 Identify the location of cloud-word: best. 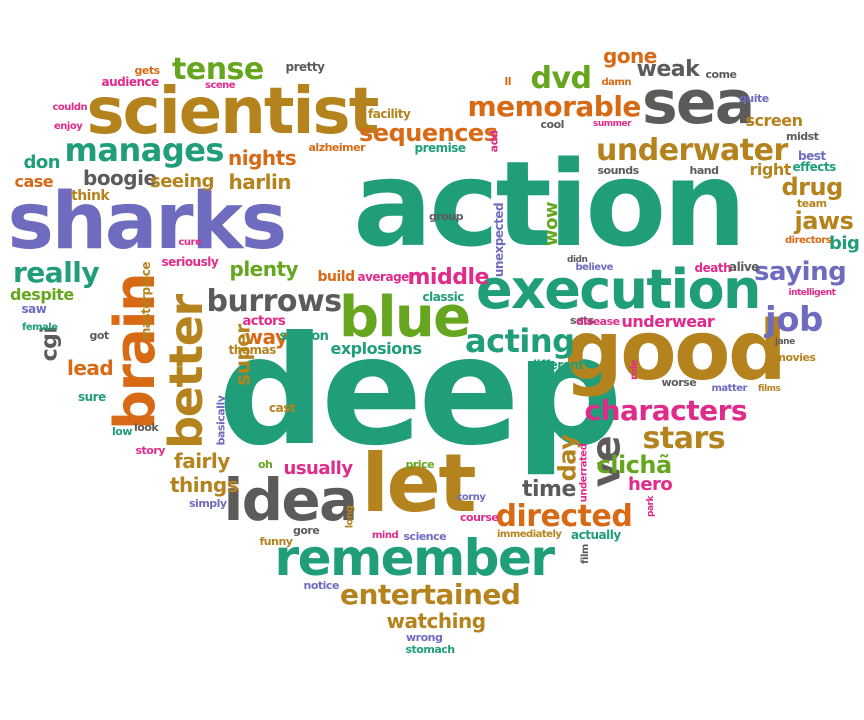
(812, 156).